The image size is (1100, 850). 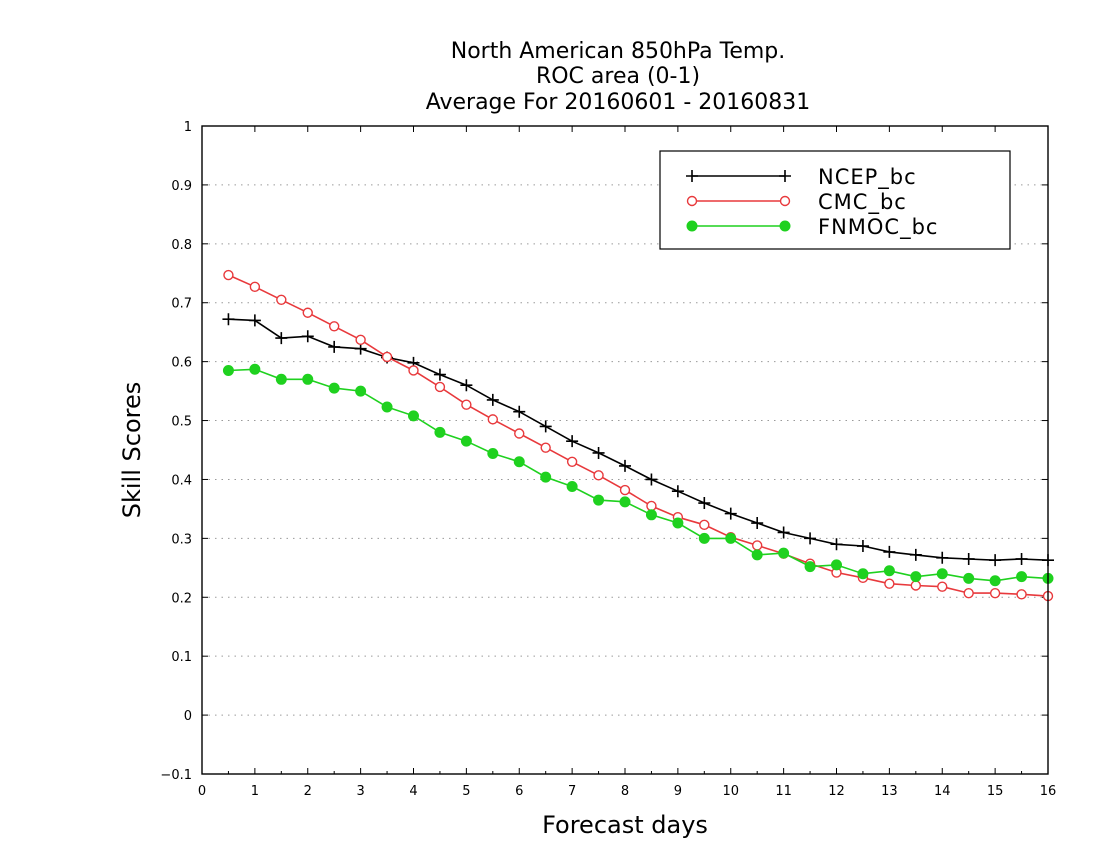 I want to click on y-tick-label: −0.1, so click(x=176, y=775).